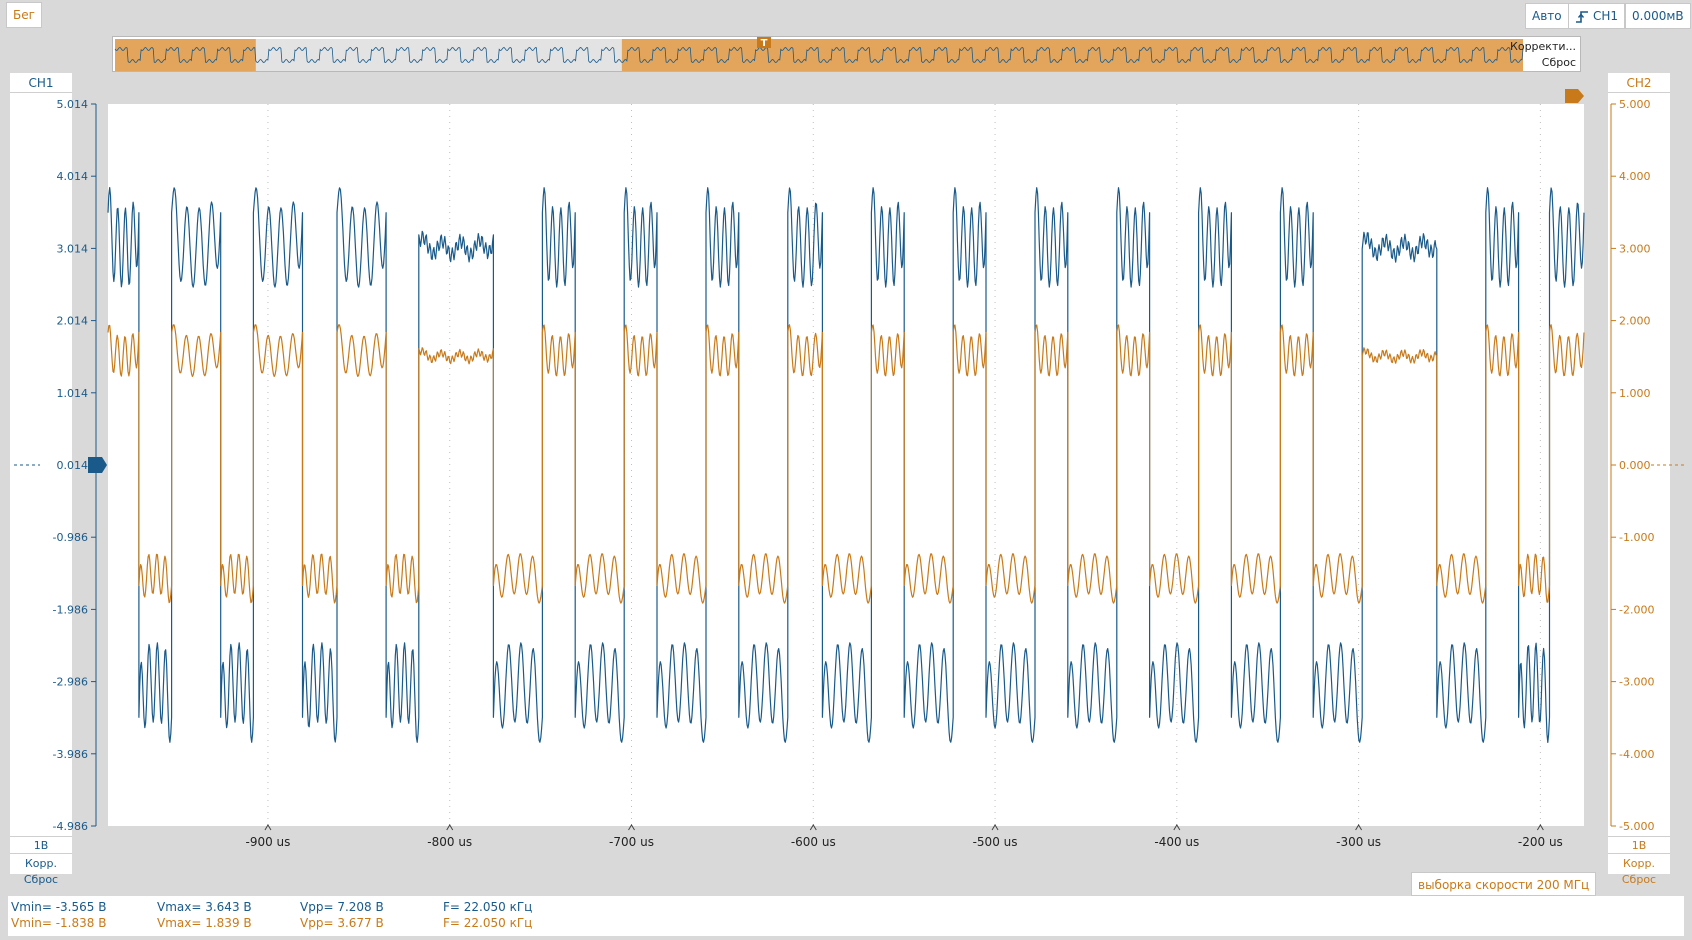  I want to click on ch1-y-tick-label: -0.986, so click(70, 537).